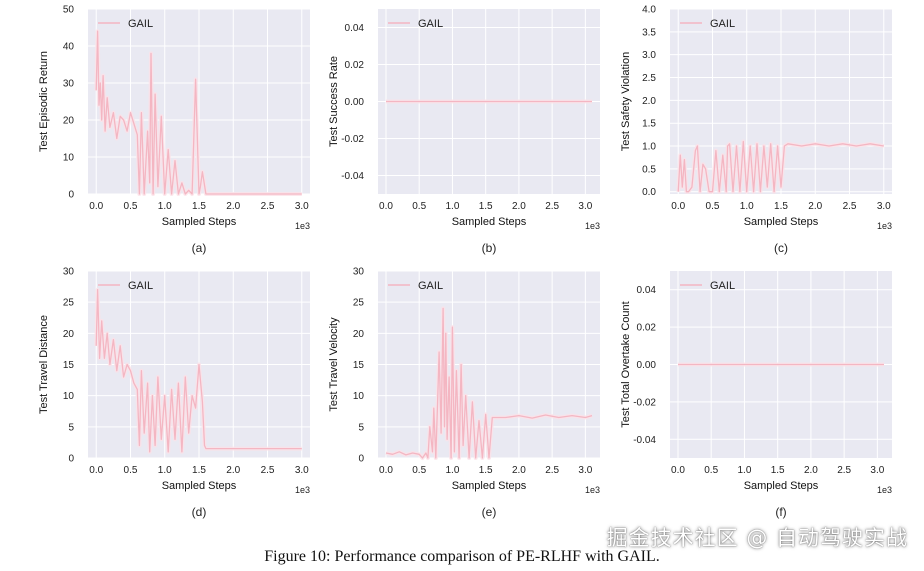 The image size is (924, 571). What do you see at coordinates (644, 402) in the screenshot?
I see `y-tick-label: -0.02` at bounding box center [644, 402].